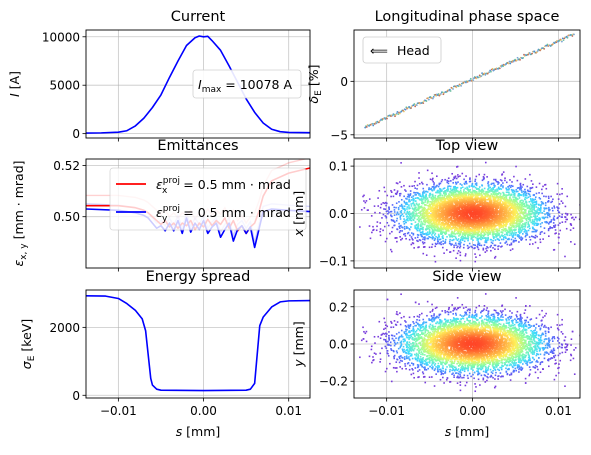 This screenshot has height=455, width=591. What do you see at coordinates (455, 85) in the screenshot?
I see `phase-axes: −50⟸ Head` at bounding box center [455, 85].